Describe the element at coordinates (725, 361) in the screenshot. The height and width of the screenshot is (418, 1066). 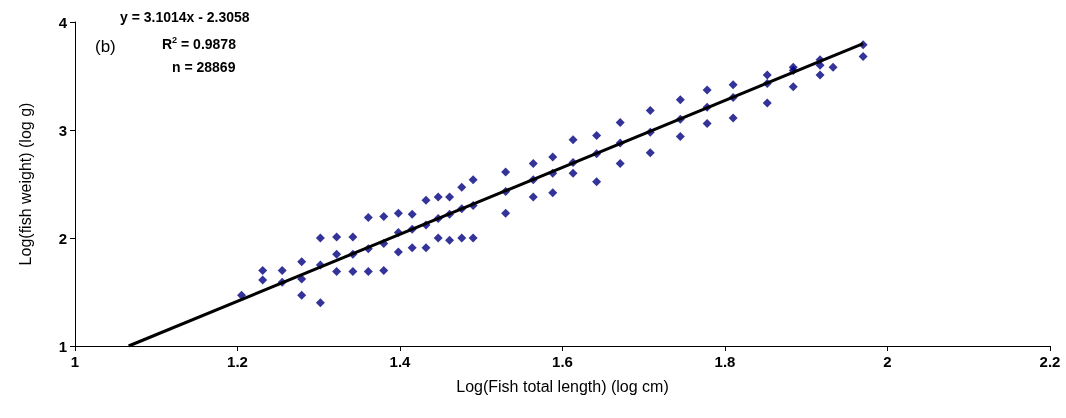
I see `x-tick-label: 1.8` at that location.